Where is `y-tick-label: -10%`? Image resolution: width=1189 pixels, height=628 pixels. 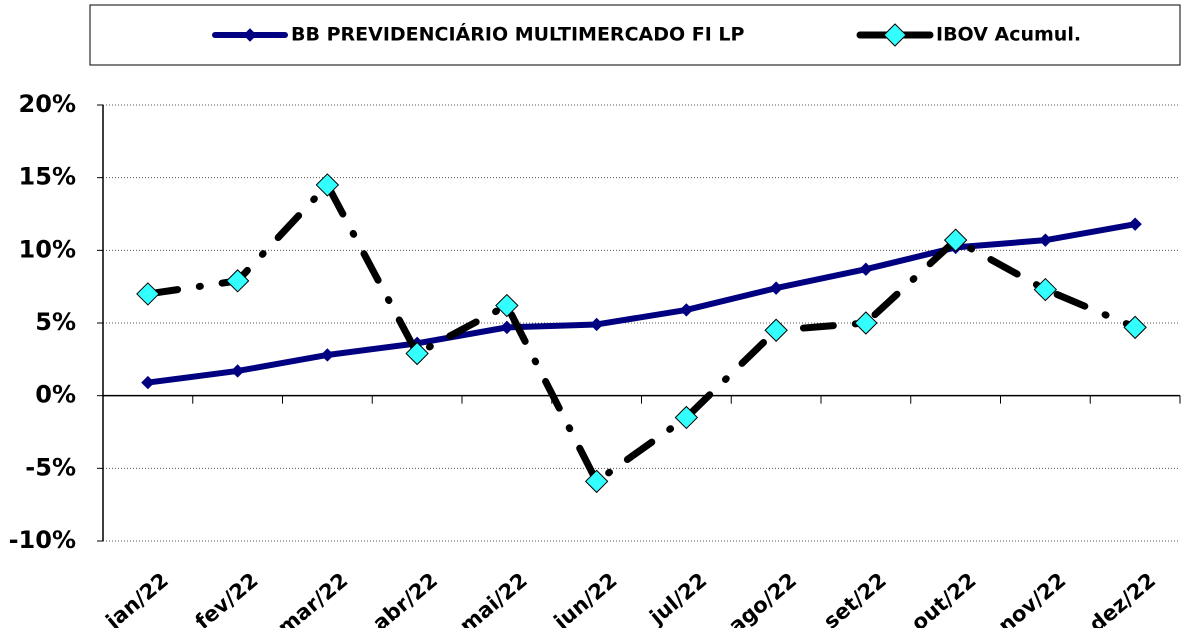 y-tick-label: -10% is located at coordinates (42, 540).